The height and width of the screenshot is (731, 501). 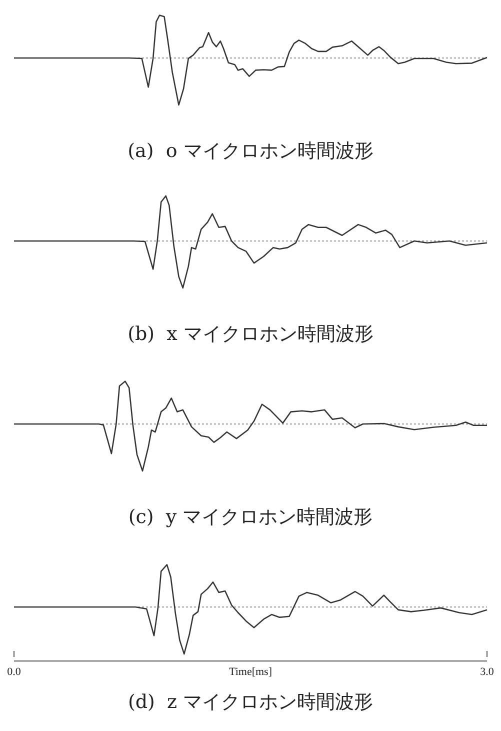 I want to click on x-tick-label: 3.0, so click(x=487, y=672).